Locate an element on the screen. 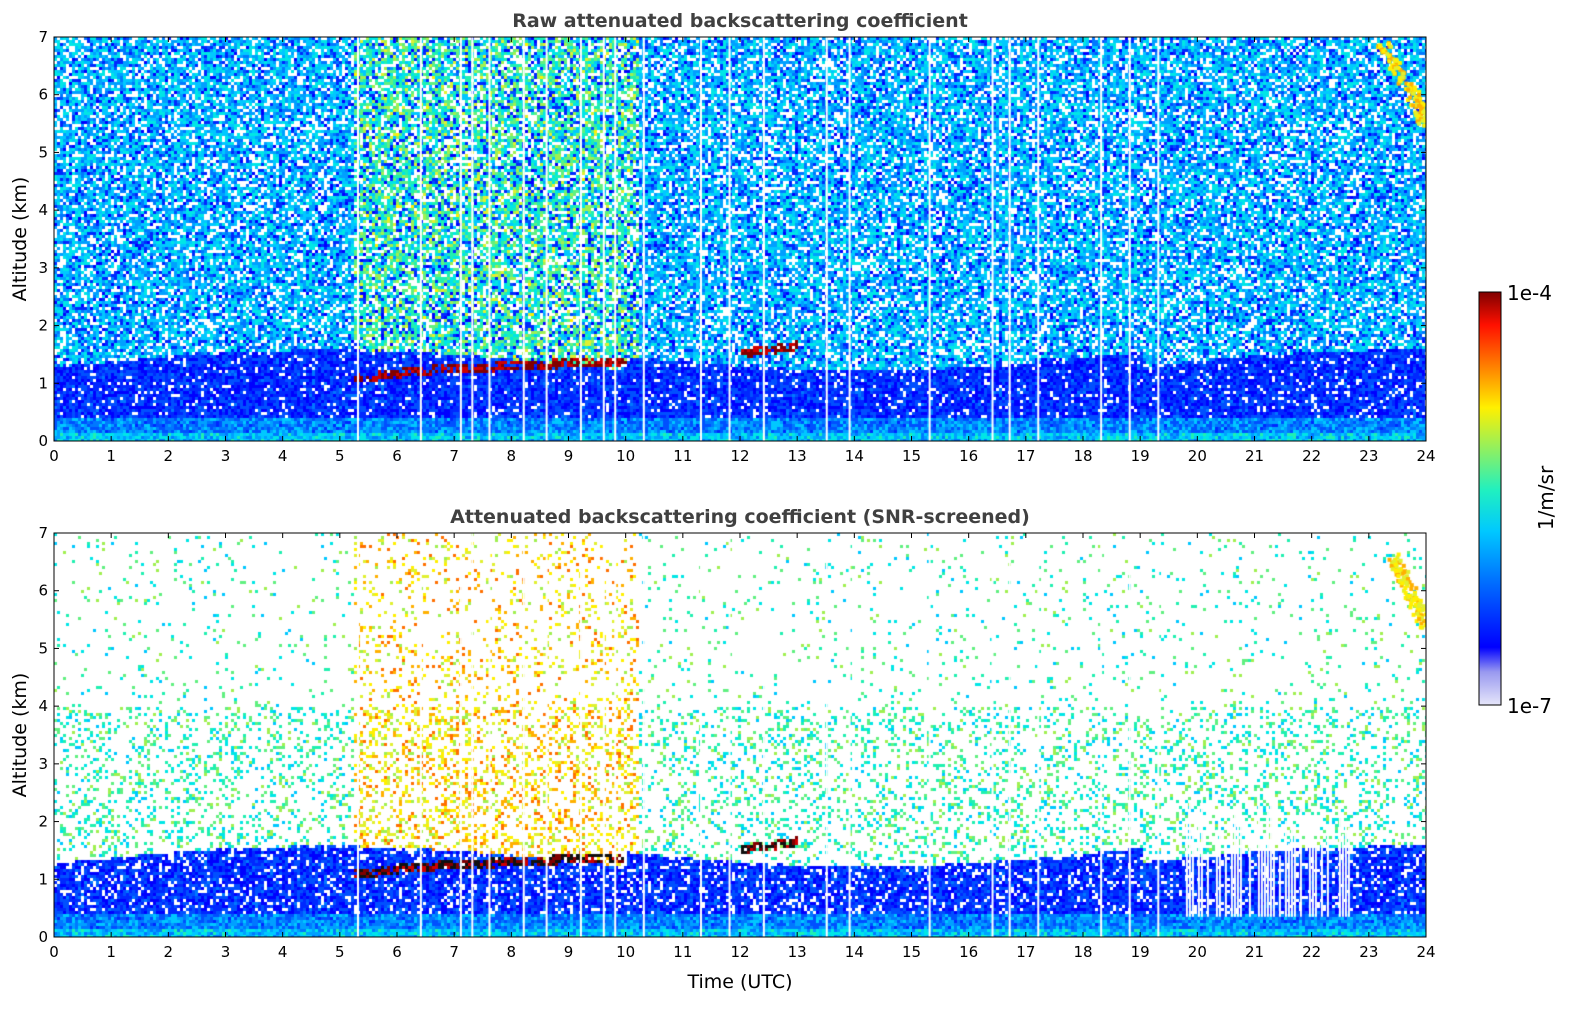 This screenshot has width=1595, height=1020. colorbar-min-label: 1e-7 is located at coordinates (1529, 706).